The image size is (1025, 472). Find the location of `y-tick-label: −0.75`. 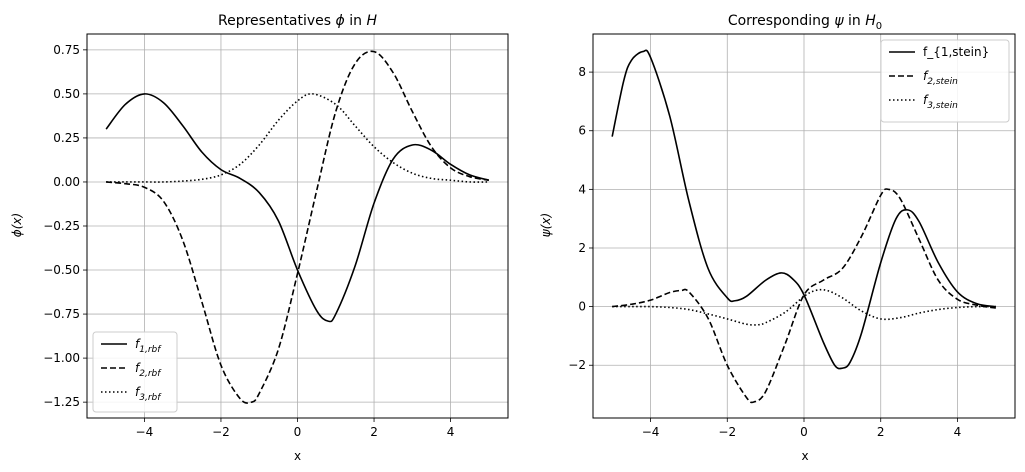

y-tick-label: −0.75 is located at coordinates (61, 314).